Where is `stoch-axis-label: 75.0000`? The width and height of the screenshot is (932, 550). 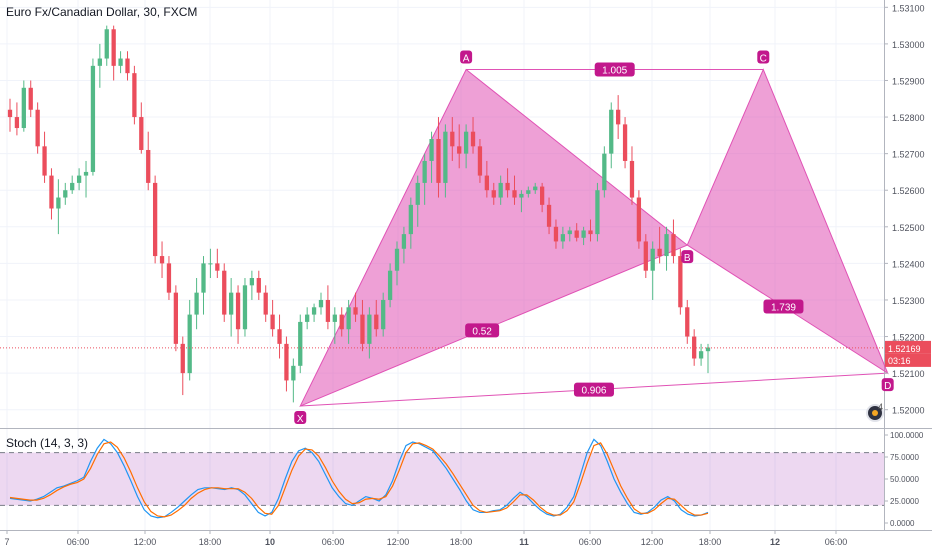
stoch-axis-label: 75.0000 is located at coordinates (904, 457).